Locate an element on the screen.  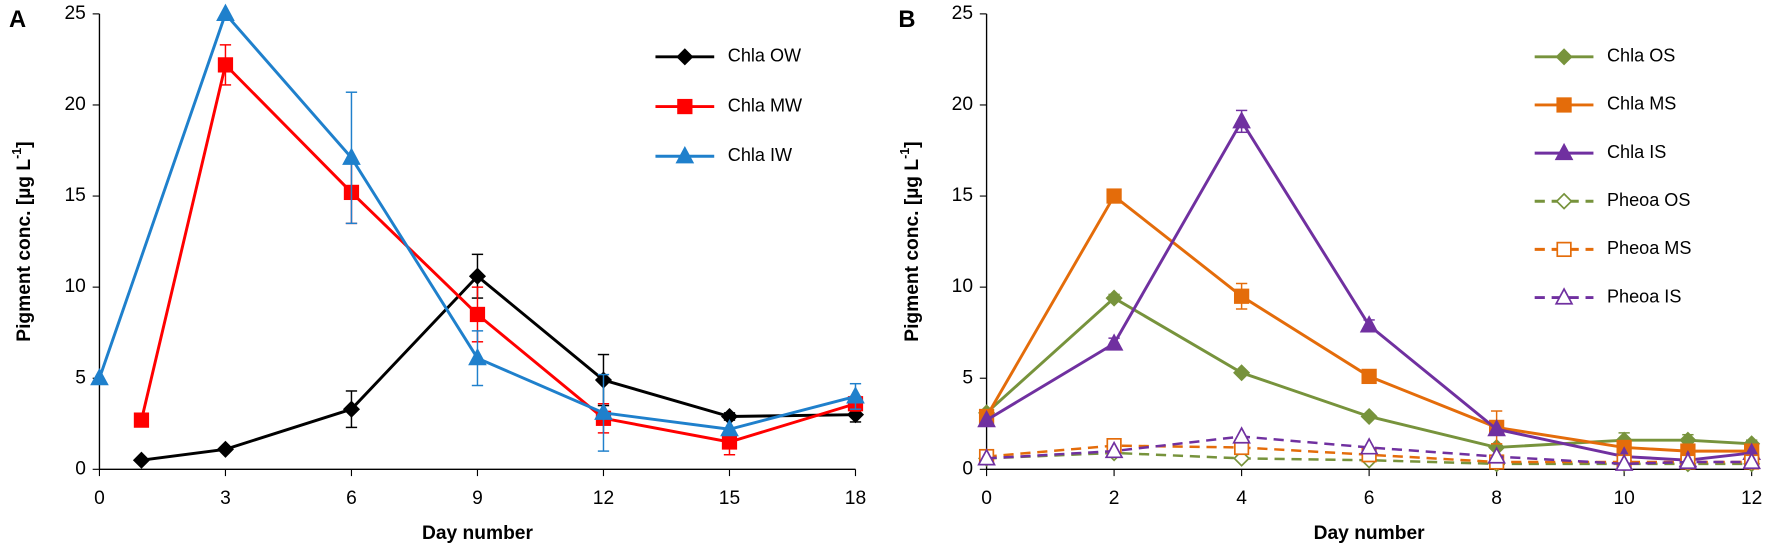
x-tick-label: 9 is located at coordinates (477, 498).